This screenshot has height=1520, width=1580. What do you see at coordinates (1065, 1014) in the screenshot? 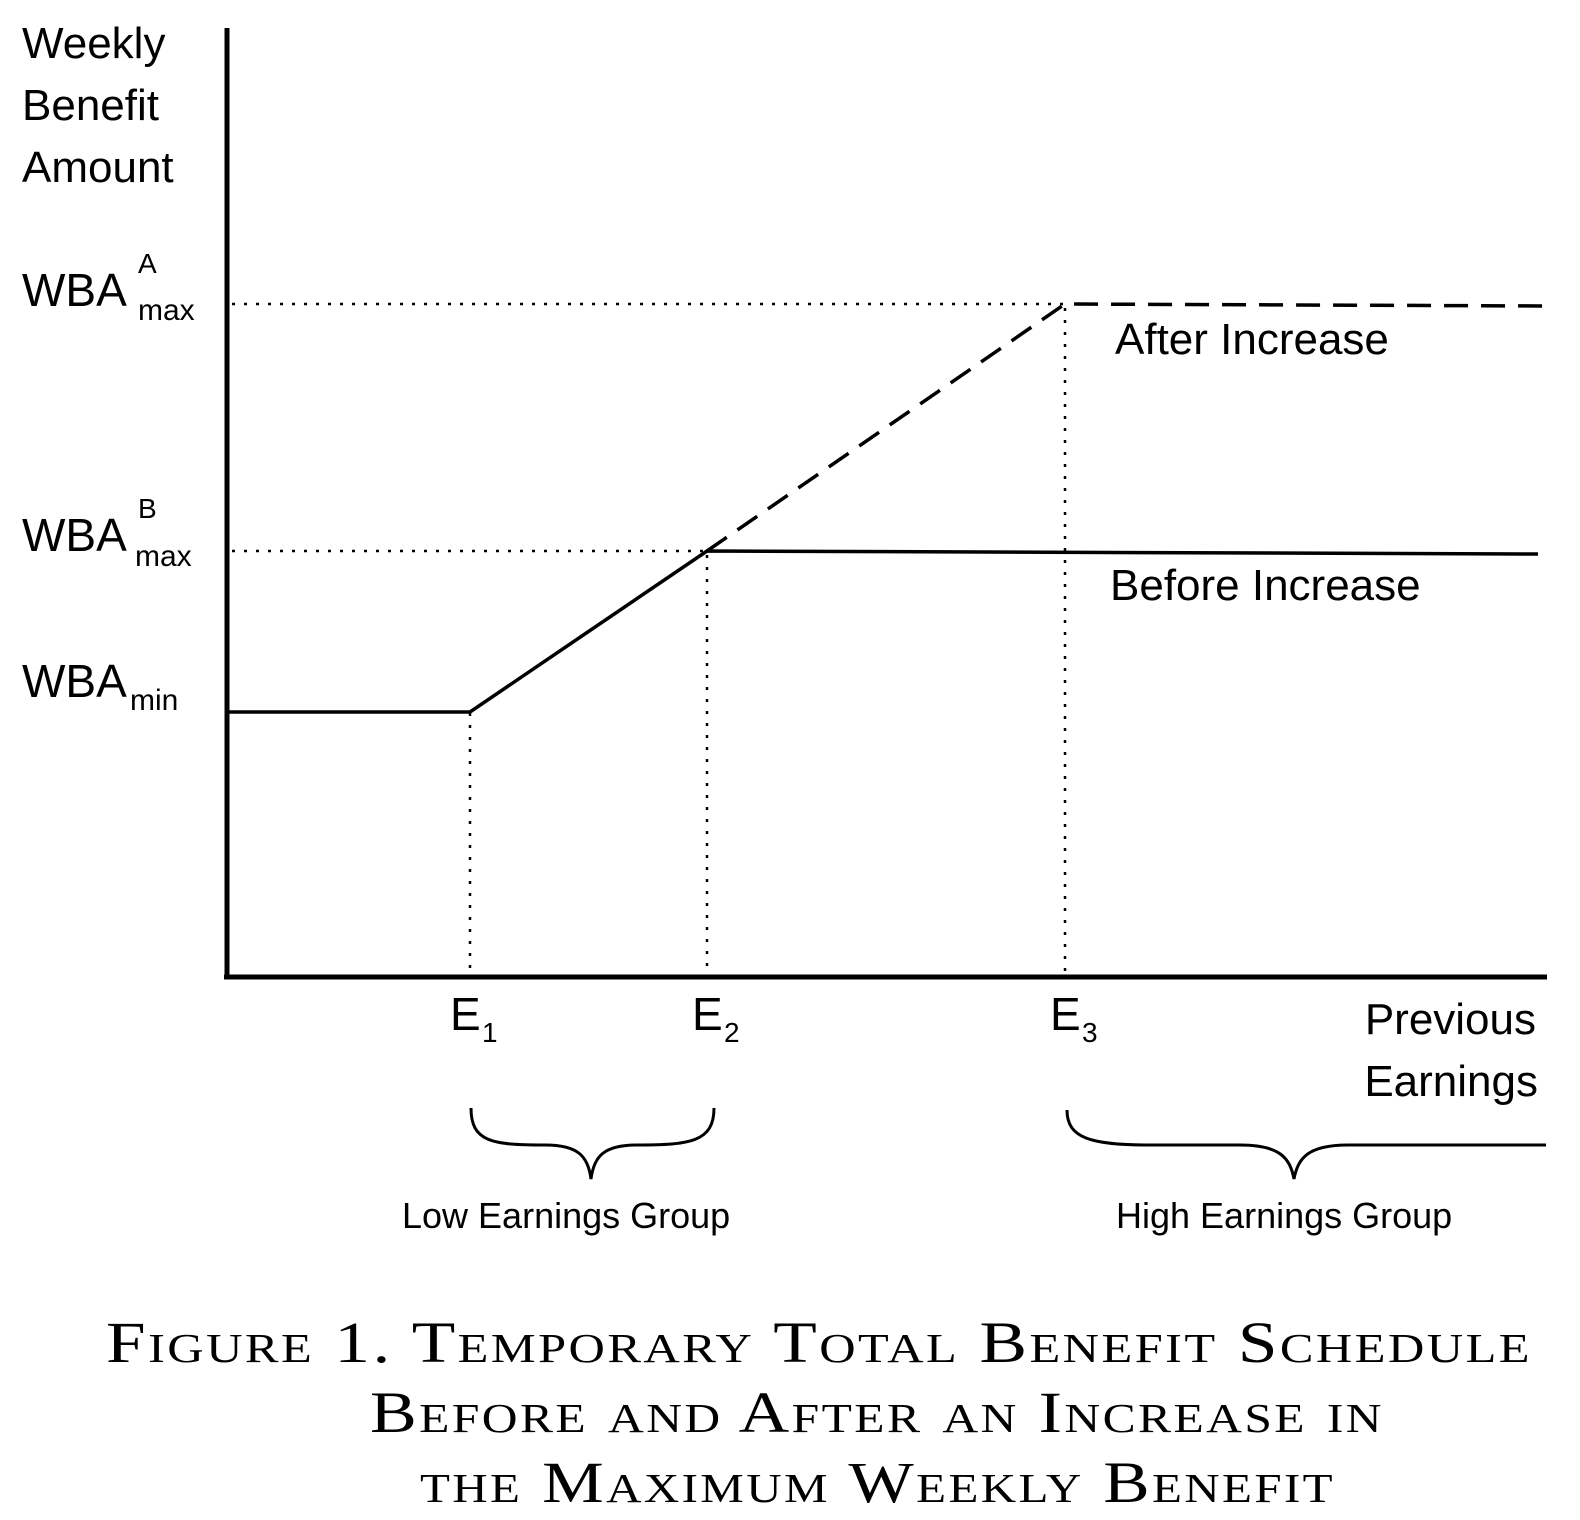
I see `x-tick-e3-main: E` at bounding box center [1065, 1014].